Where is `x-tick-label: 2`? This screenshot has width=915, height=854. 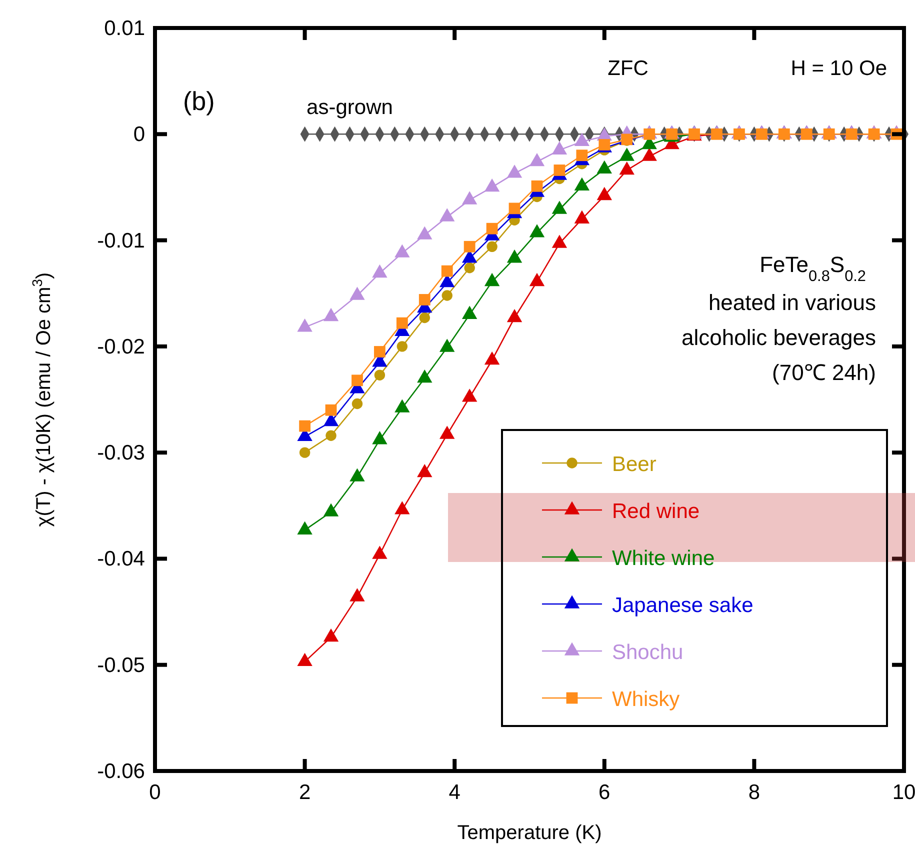
x-tick-label: 2 is located at coordinates (304, 792).